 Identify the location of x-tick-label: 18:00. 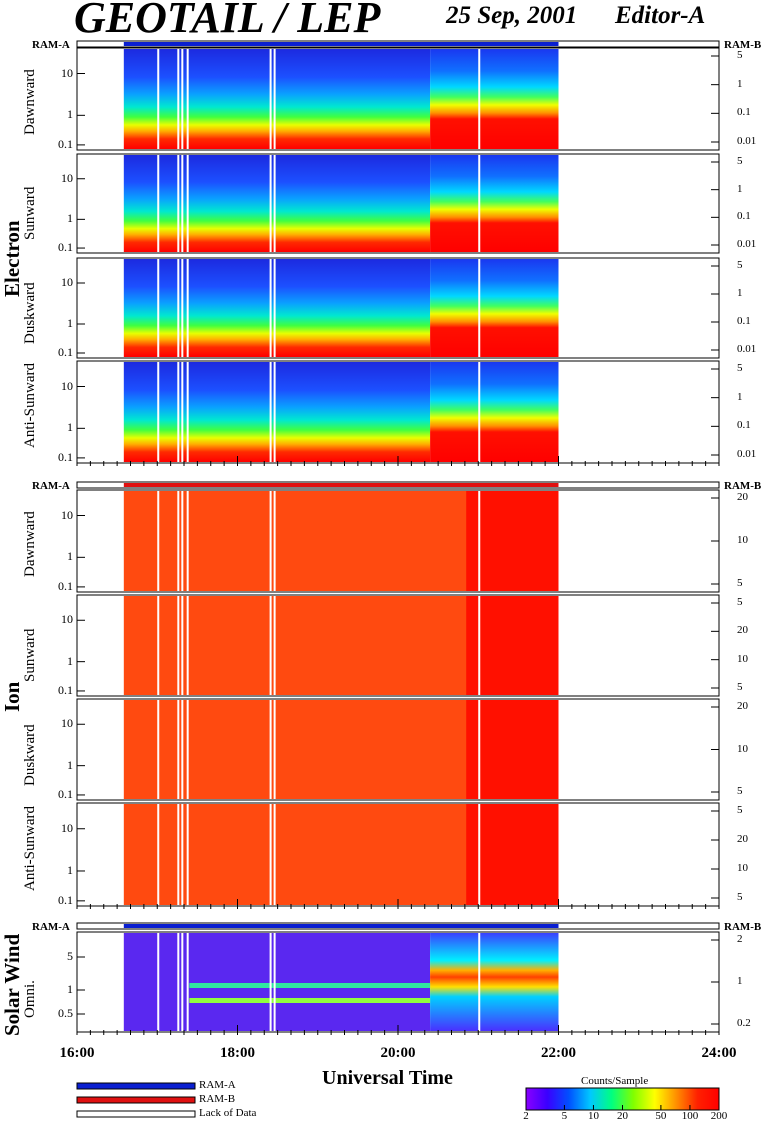
(237, 1053).